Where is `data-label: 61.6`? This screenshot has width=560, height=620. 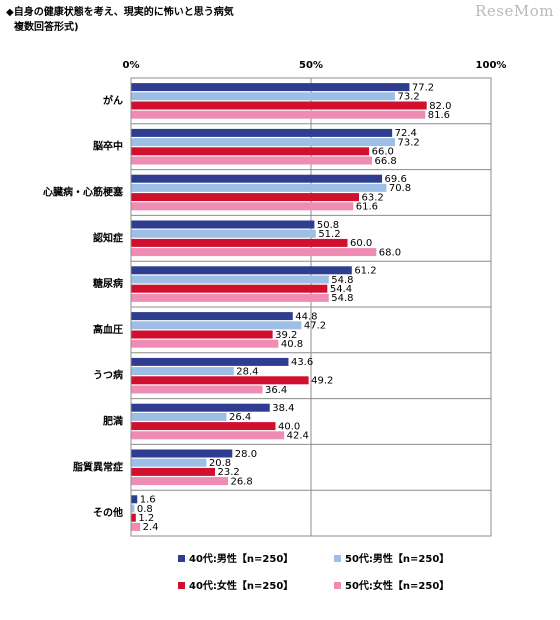 data-label: 61.6 is located at coordinates (367, 207).